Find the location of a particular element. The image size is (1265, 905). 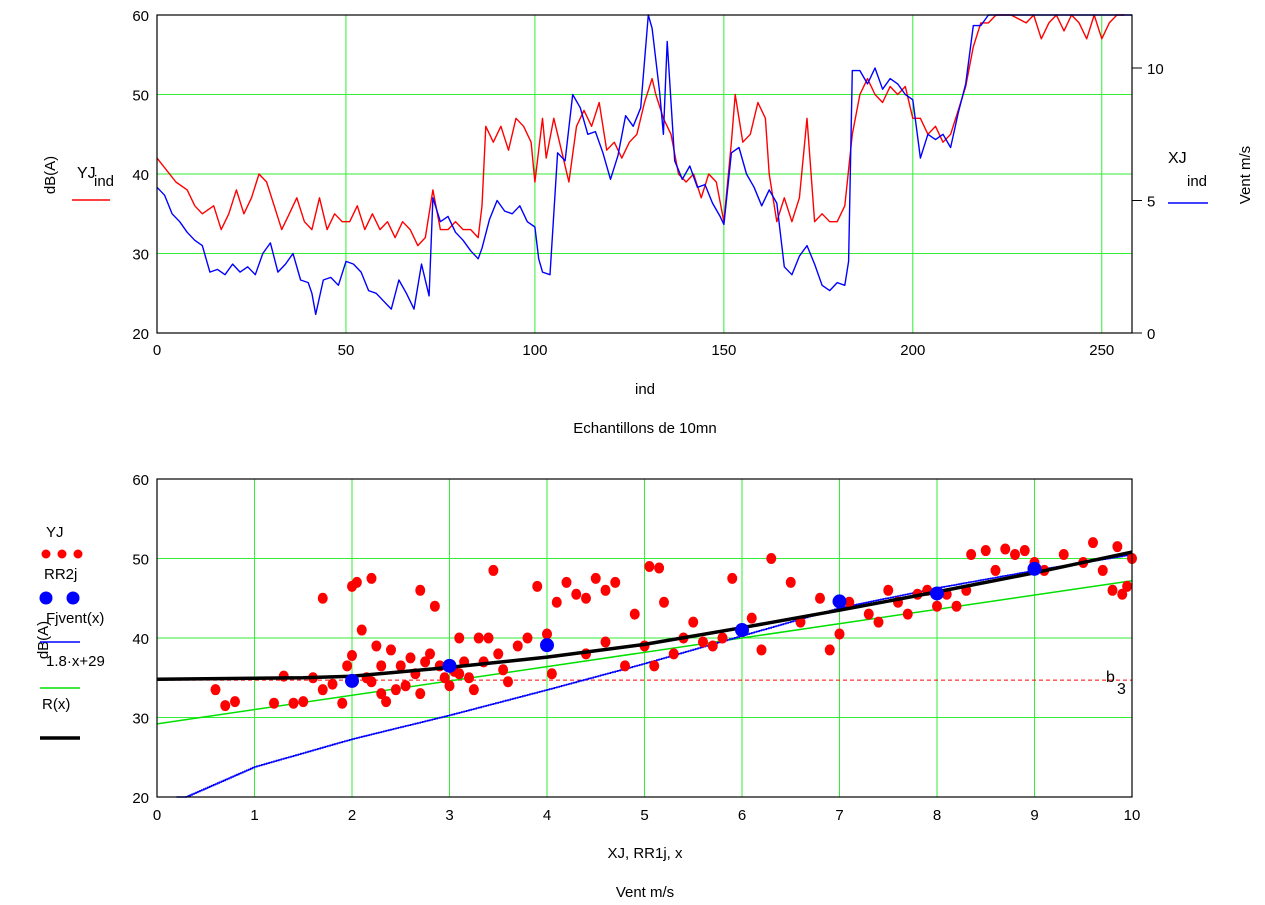

top-y-left-tick-labels: 20 30 40 50 60 is located at coordinates (140, 175).